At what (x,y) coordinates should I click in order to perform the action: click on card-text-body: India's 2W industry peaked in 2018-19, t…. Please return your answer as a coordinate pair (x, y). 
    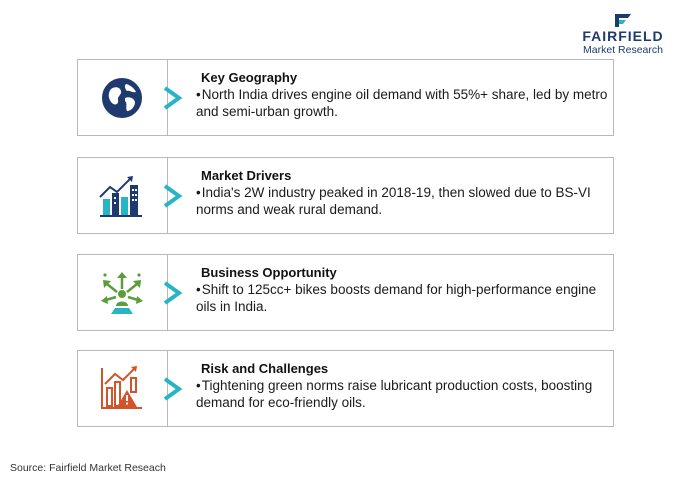
    Looking at the image, I should click on (393, 201).